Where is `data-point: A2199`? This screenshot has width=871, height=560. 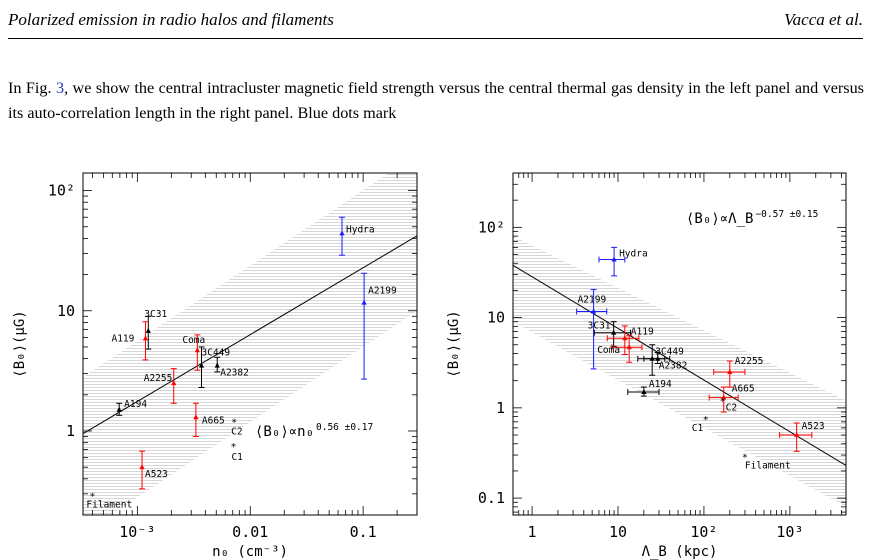 data-point: A2199 is located at coordinates (592, 329).